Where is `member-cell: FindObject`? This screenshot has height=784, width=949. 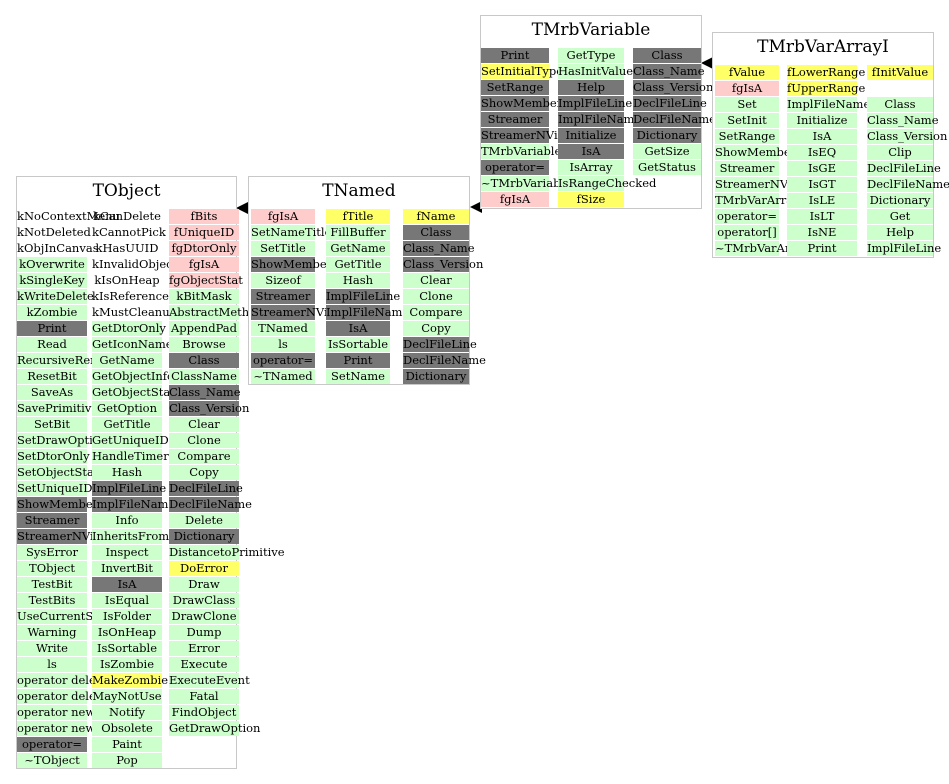
member-cell: FindObject is located at coordinates (204, 712).